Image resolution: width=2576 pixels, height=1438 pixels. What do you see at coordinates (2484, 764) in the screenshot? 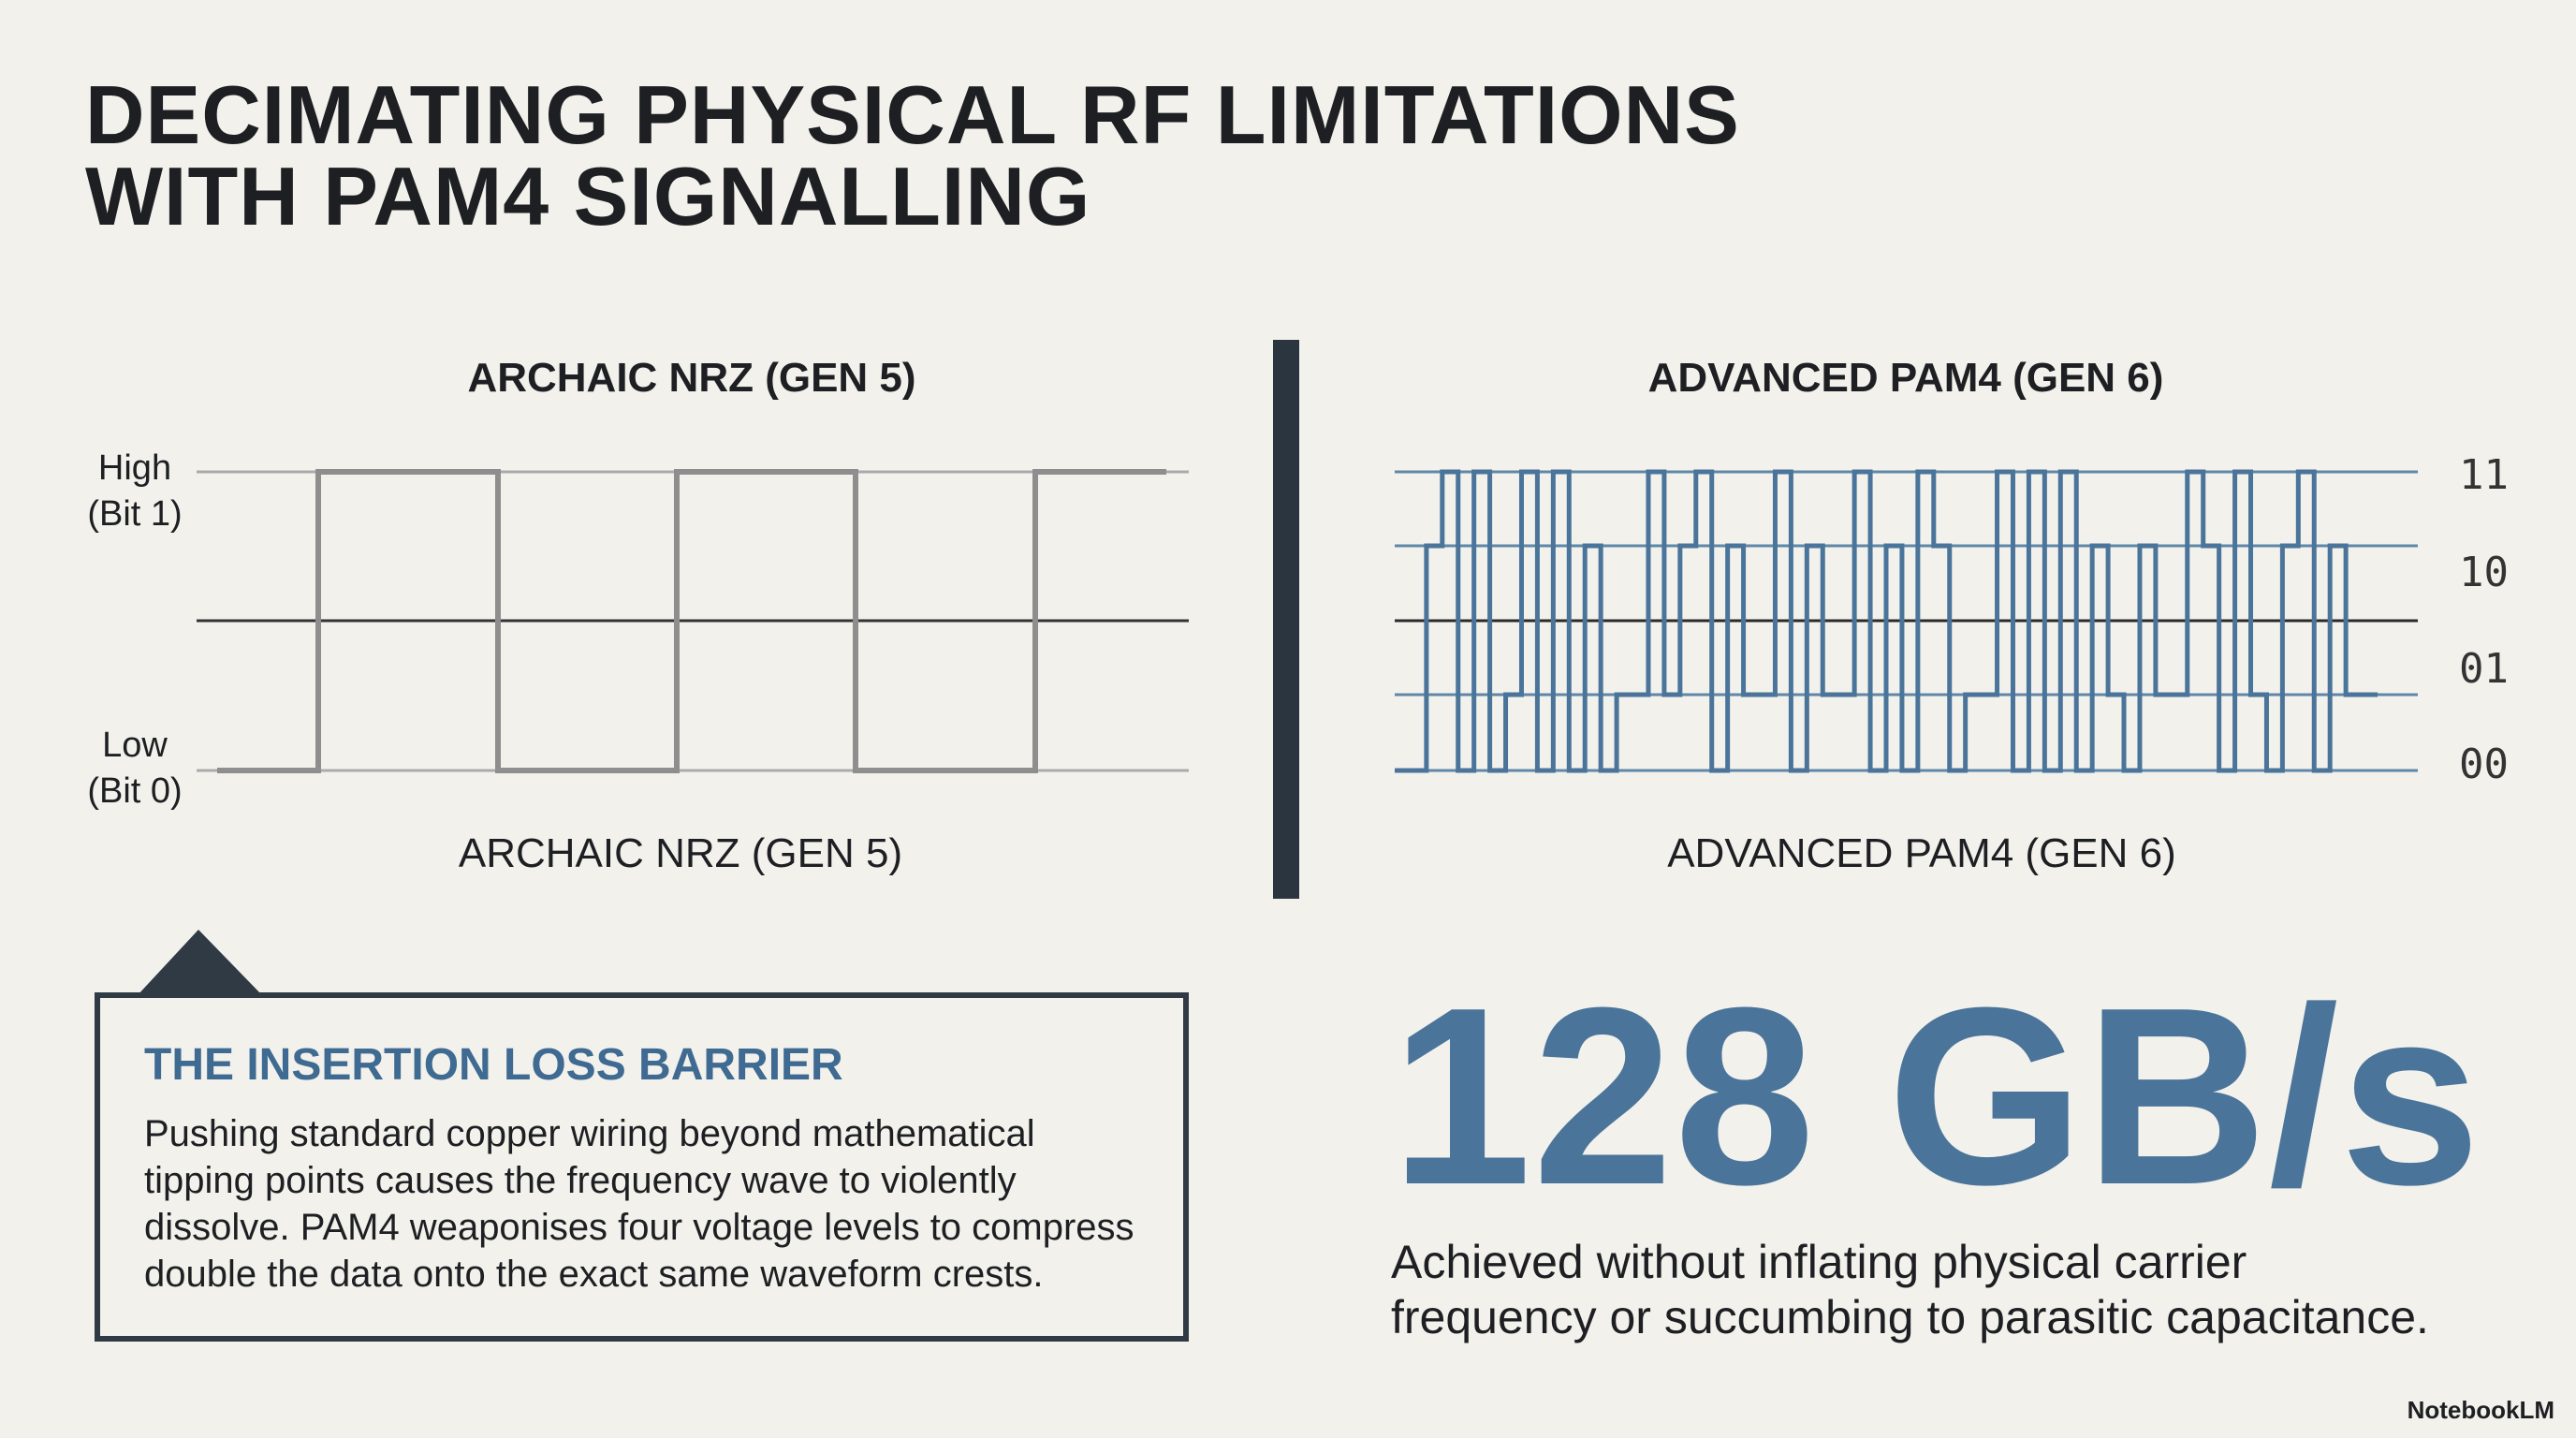
I see `level-label: 00` at bounding box center [2484, 764].